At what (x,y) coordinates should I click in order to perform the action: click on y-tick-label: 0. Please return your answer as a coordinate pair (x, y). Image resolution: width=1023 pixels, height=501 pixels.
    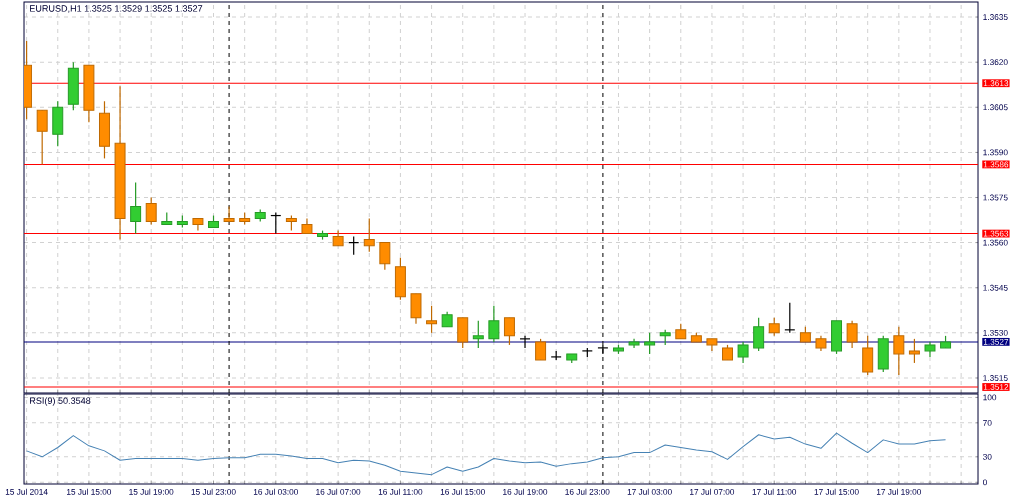
    Looking at the image, I should click on (985, 482).